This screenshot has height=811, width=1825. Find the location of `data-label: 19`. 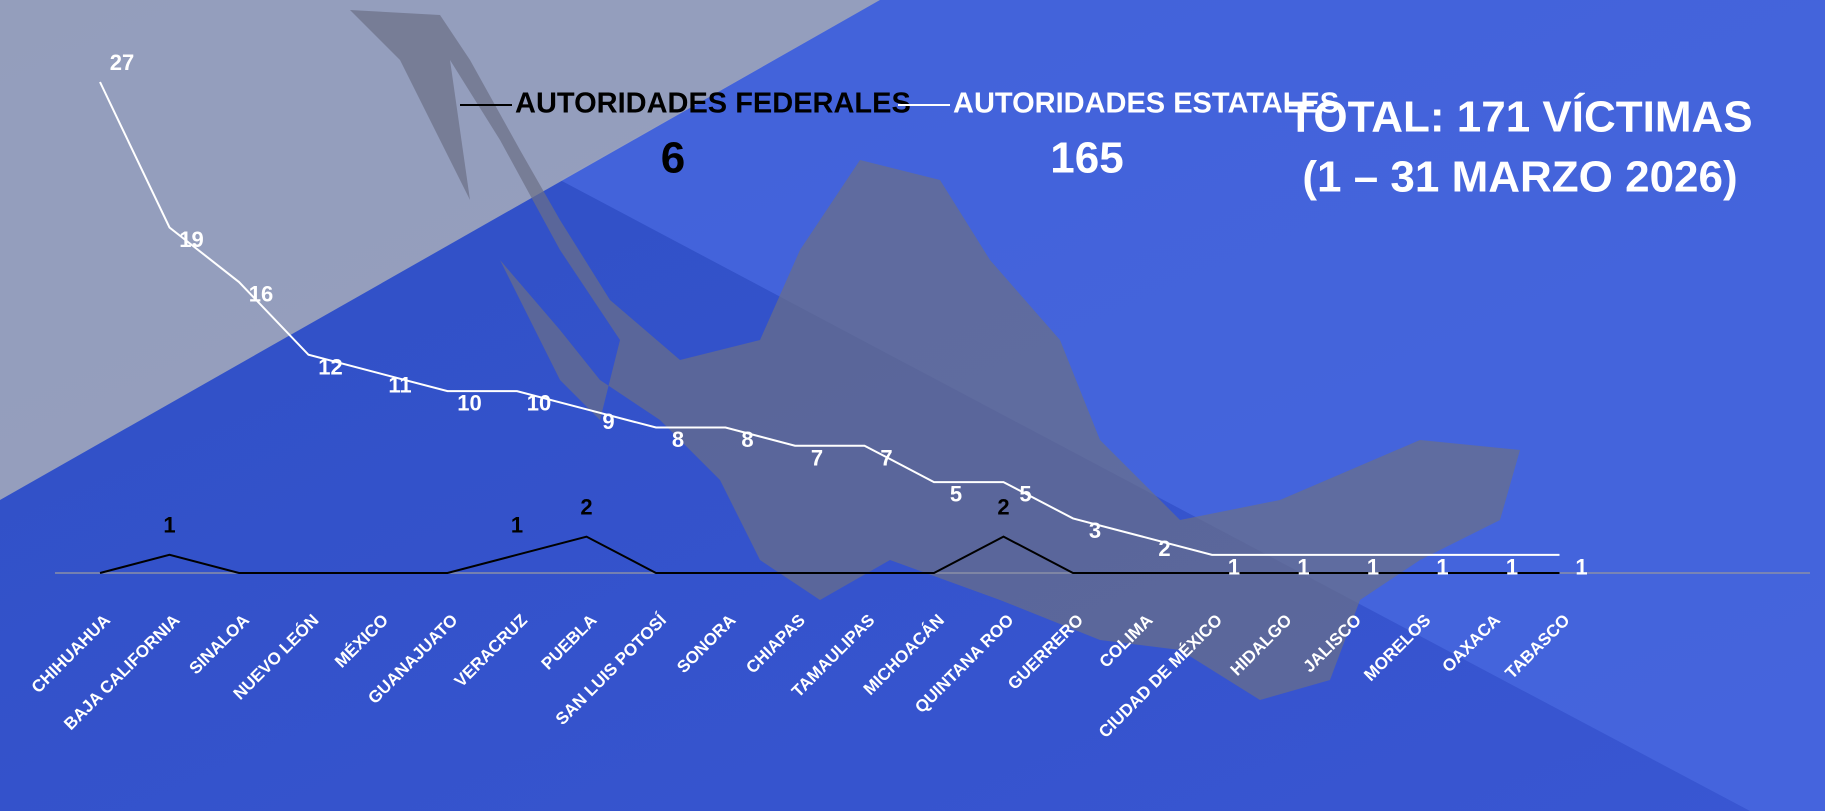

data-label: 19 is located at coordinates (191, 239).